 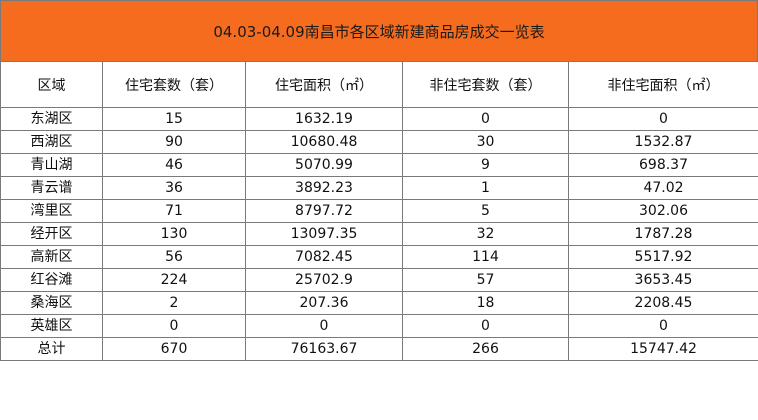 What do you see at coordinates (485, 165) in the screenshot?
I see `cell-nonresidential-units: 9` at bounding box center [485, 165].